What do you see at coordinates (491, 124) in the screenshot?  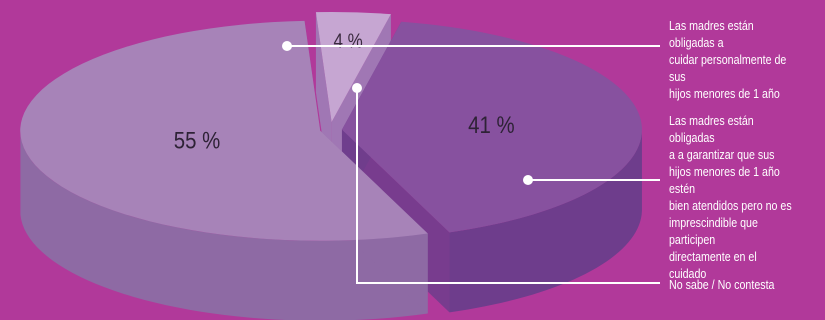 I see `data-label-guarantee-care: 41 %` at bounding box center [491, 124].